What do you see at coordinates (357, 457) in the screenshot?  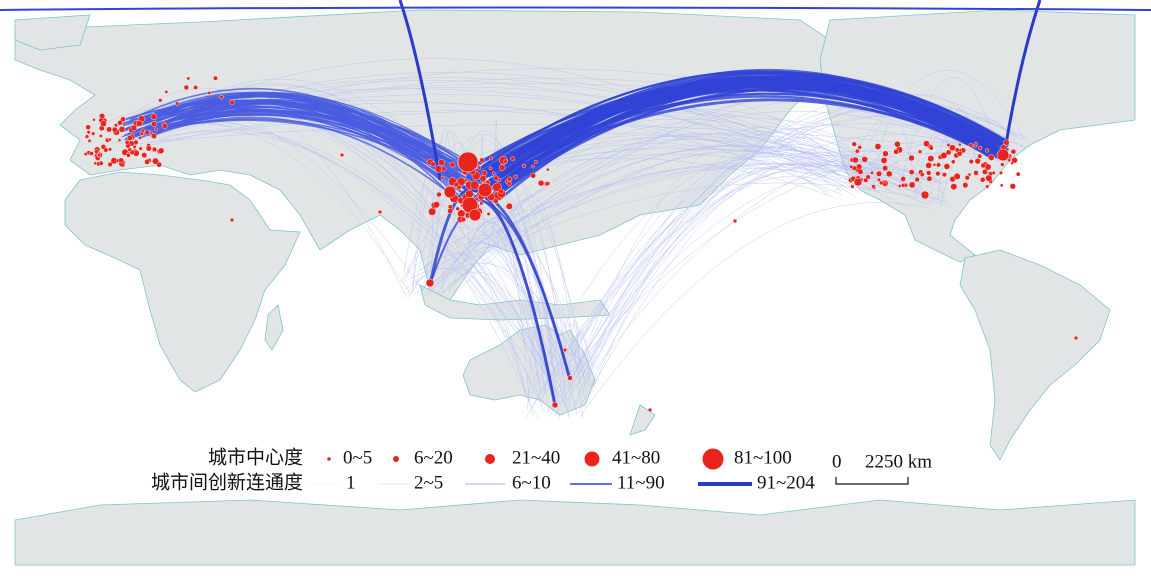 I see `legend-node-label: 0~5` at bounding box center [357, 457].